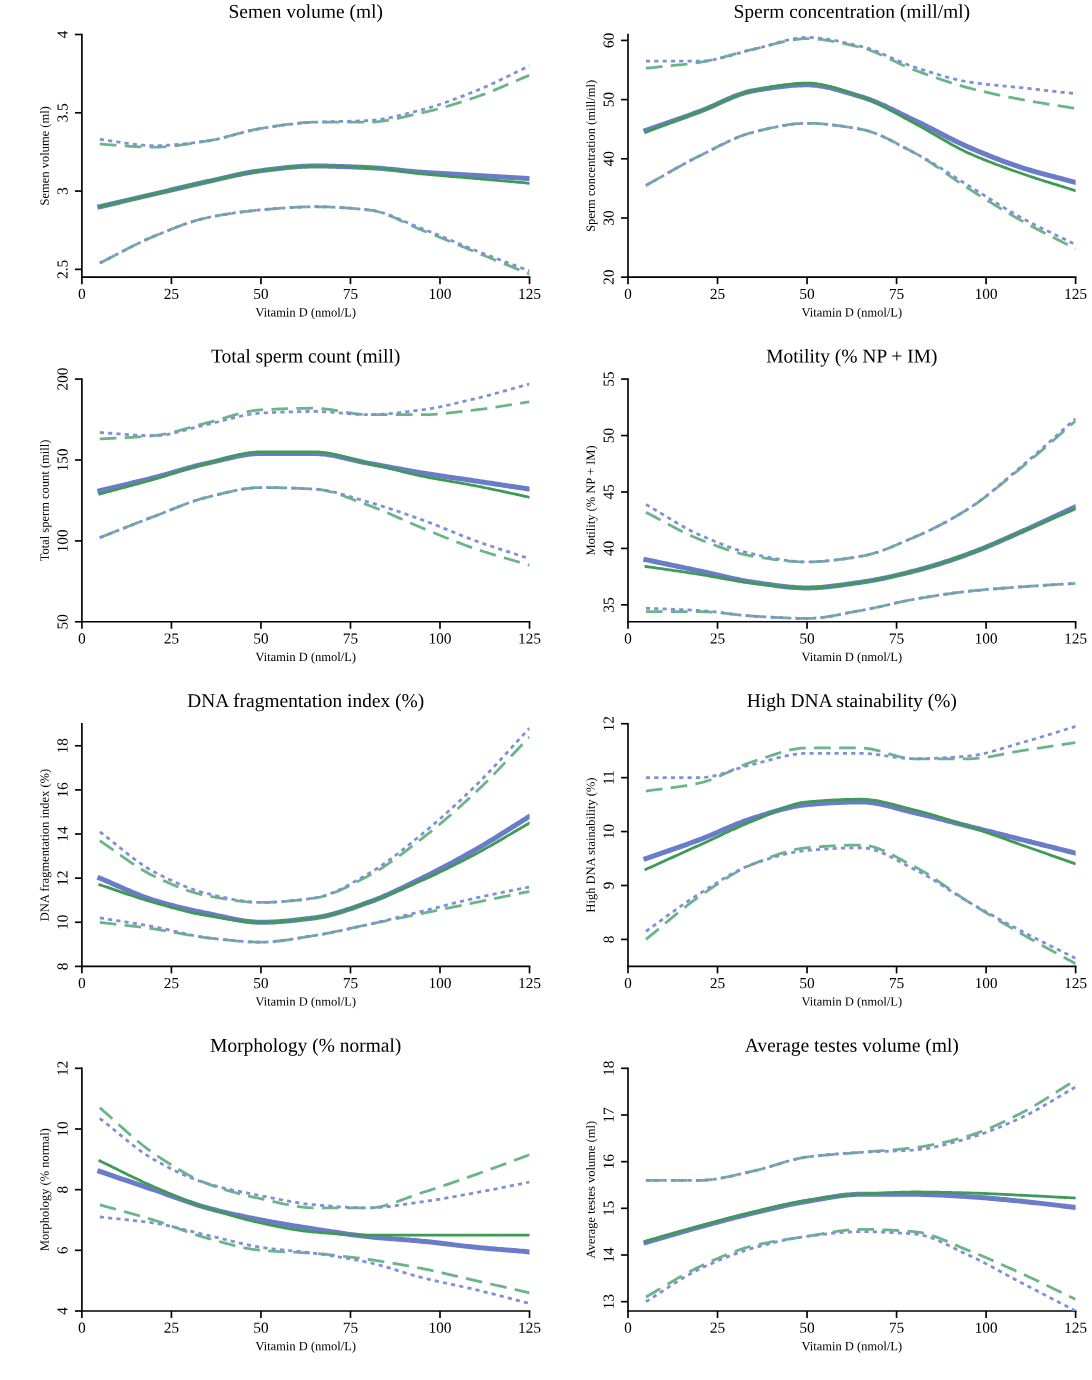 Image resolution: width=1092 pixels, height=1380 pixels. Describe the element at coordinates (306, 13) in the screenshot. I see `chart-title: Semen volume (ml)` at that location.